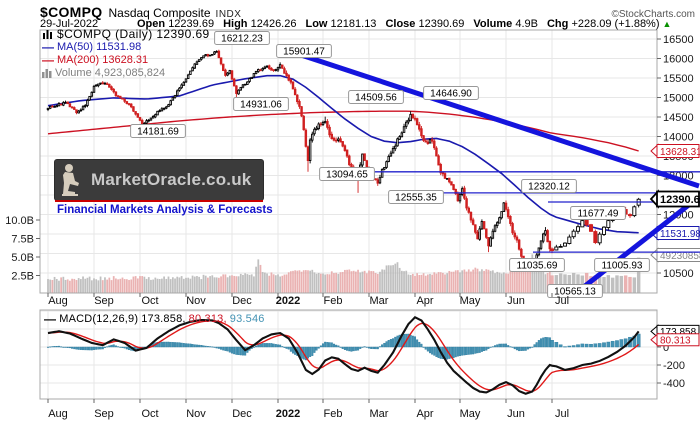 This screenshot has height=421, width=700. I want to click on symbol-name: Nasdaq Composite, so click(159, 13).